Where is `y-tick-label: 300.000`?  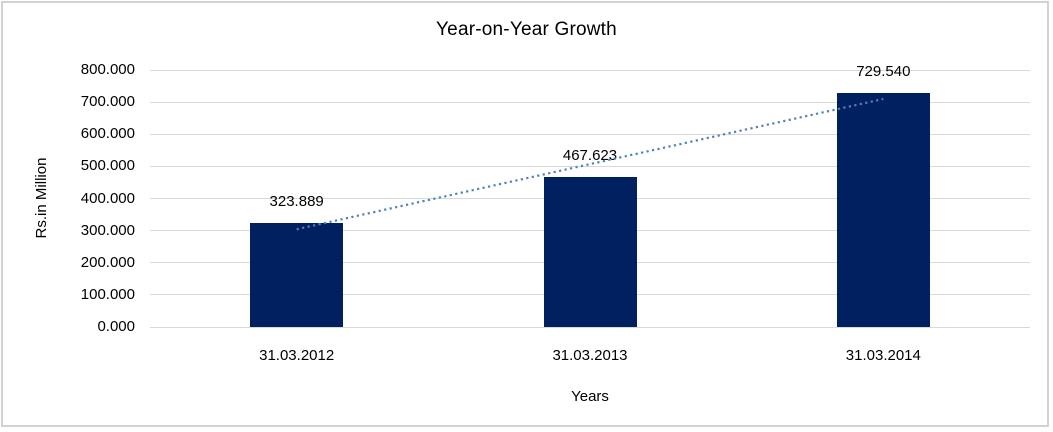
y-tick-label: 300.000 is located at coordinates (107, 230).